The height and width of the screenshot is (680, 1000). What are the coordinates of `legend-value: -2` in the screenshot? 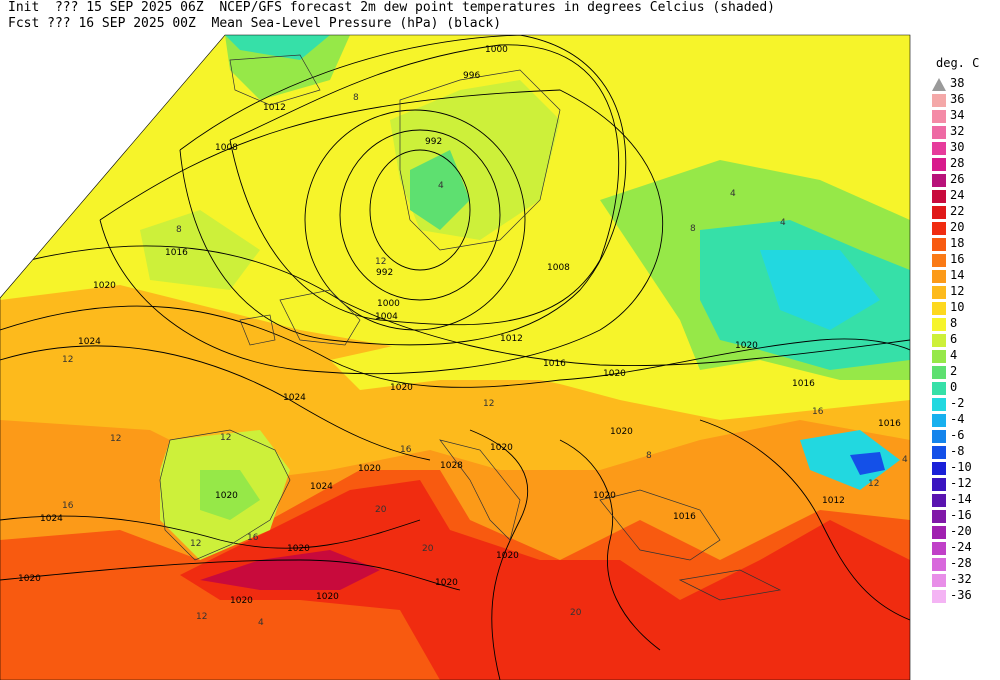 It's located at (957, 403).